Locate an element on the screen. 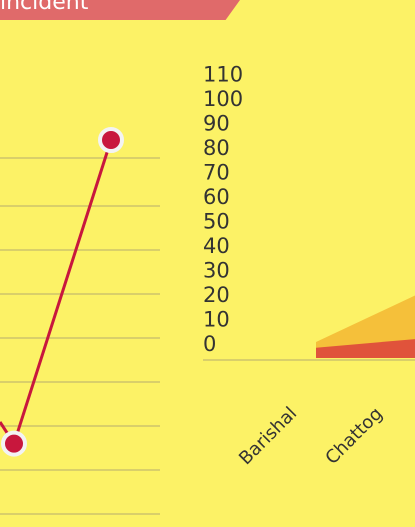  y-tick-label: 10 is located at coordinates (216, 320).